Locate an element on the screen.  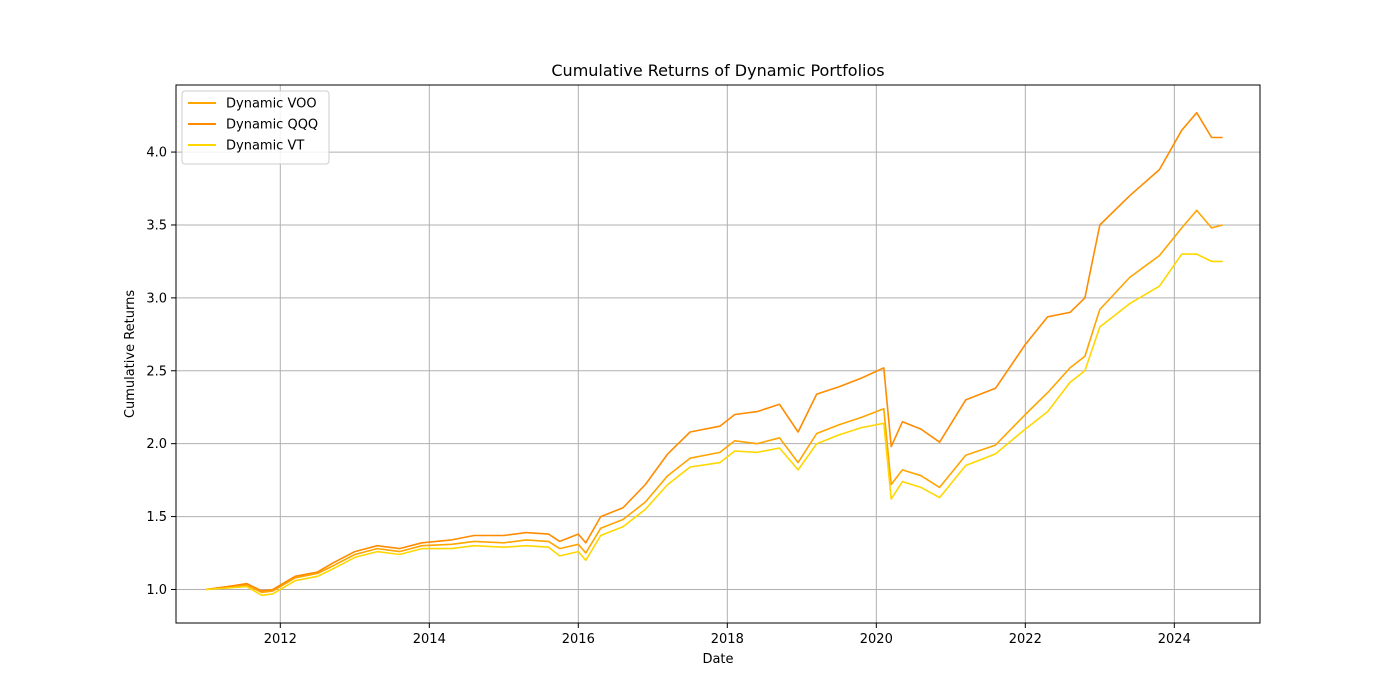
x-axis-ticks: 2012 2014 2016 2018 2020 2022 2024 is located at coordinates (727, 635).